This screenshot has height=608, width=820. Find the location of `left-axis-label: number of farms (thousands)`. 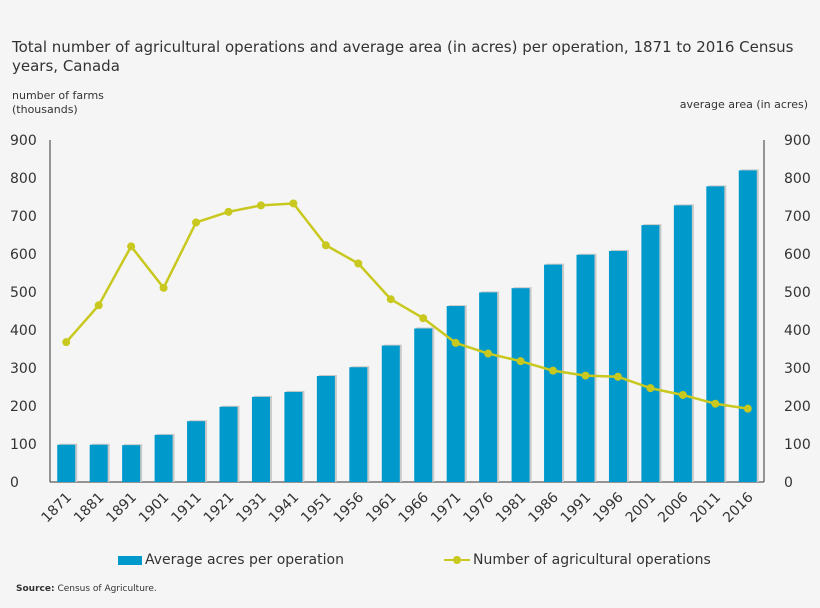

left-axis-label: number of farms (thousands) is located at coordinates (92, 103).